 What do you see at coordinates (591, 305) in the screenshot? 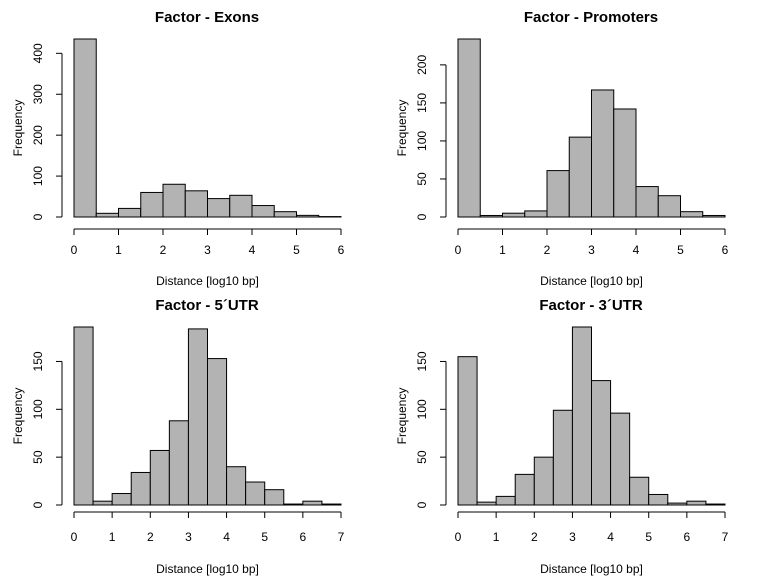
I see `panel-title: Factor - 3´UTR` at bounding box center [591, 305].